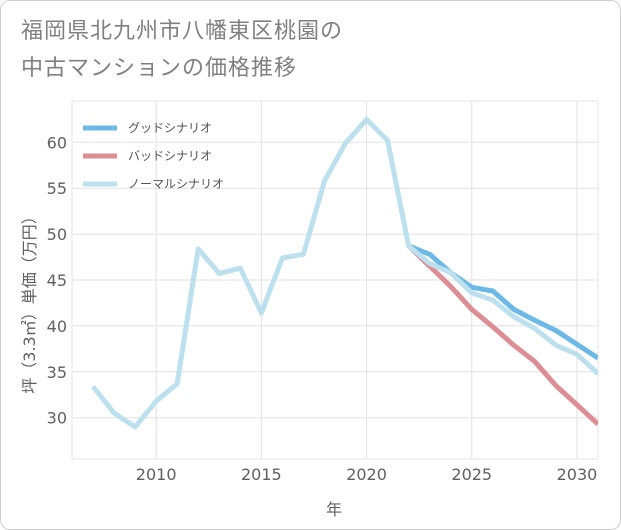 The height and width of the screenshot is (530, 621). What do you see at coordinates (261, 474) in the screenshot?
I see `x-tick-label: 2015` at bounding box center [261, 474].